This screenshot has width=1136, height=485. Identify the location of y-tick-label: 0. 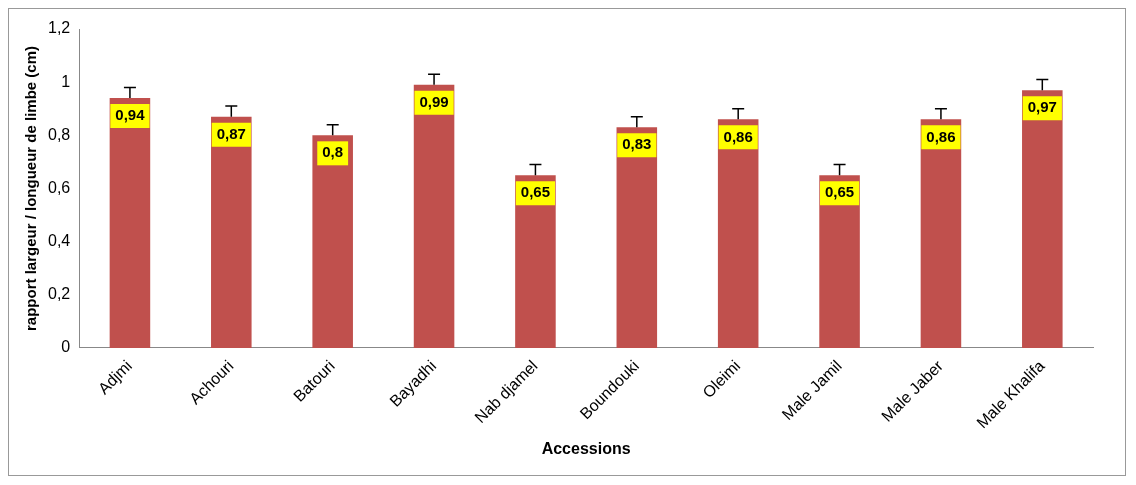
(66, 347).